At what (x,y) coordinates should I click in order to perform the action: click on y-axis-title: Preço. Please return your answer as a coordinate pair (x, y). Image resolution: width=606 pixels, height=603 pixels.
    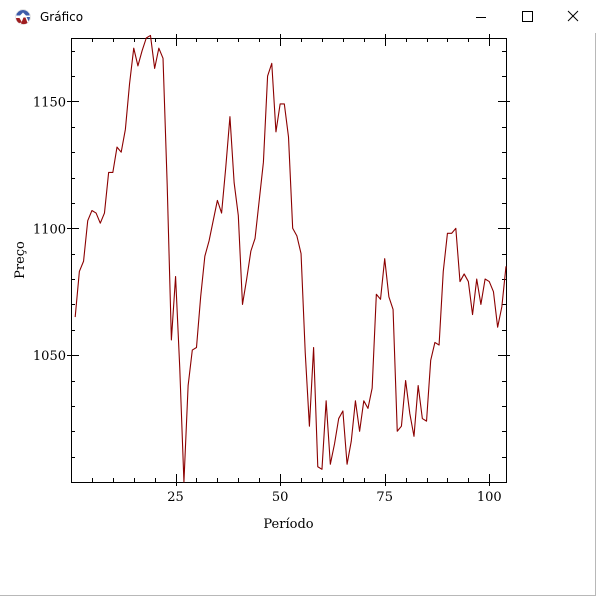
    Looking at the image, I should click on (20, 260).